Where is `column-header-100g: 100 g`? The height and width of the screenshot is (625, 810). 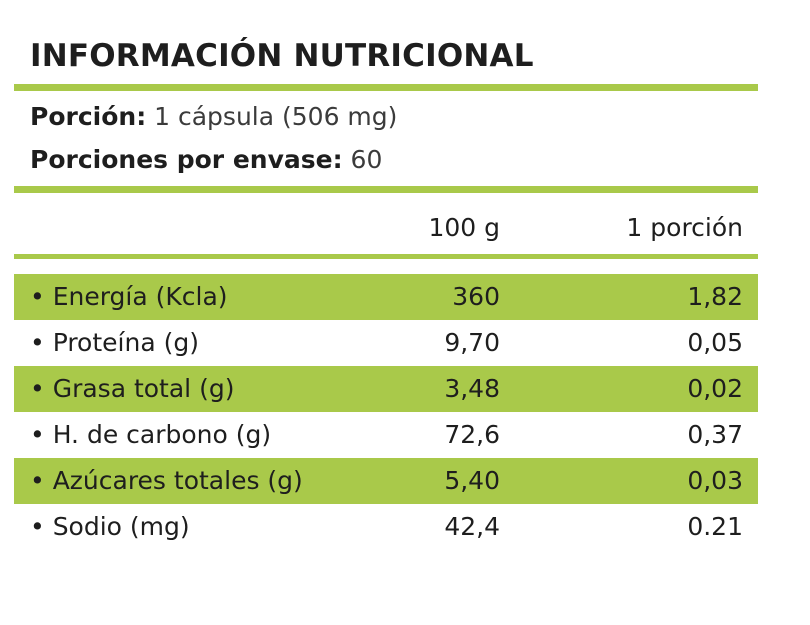 column-header-100g: 100 g is located at coordinates (464, 227).